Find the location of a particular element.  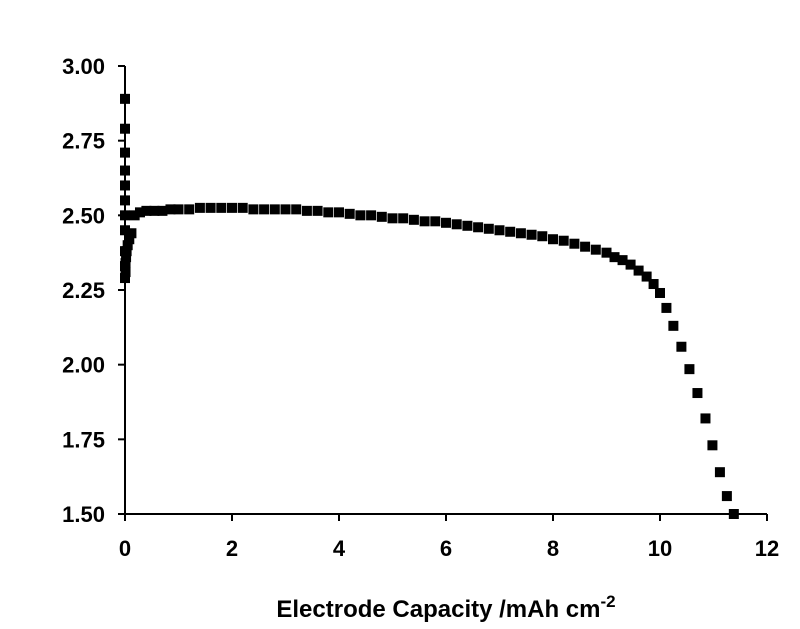

x-axis-ticks: 0 2 4 6 8 10 12 is located at coordinates (449, 537).